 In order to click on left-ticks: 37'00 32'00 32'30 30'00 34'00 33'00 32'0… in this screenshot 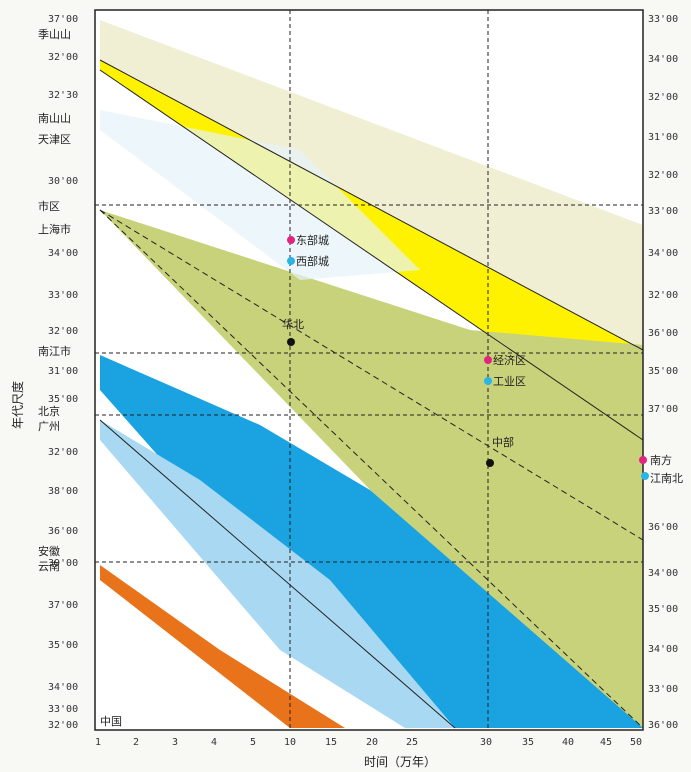, I will do `click(63, 372)`.